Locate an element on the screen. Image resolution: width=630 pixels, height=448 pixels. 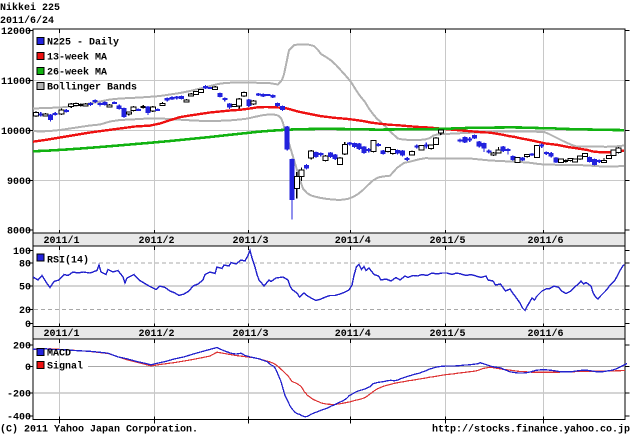
svg-text: MACD is located at coordinates (59, 354).